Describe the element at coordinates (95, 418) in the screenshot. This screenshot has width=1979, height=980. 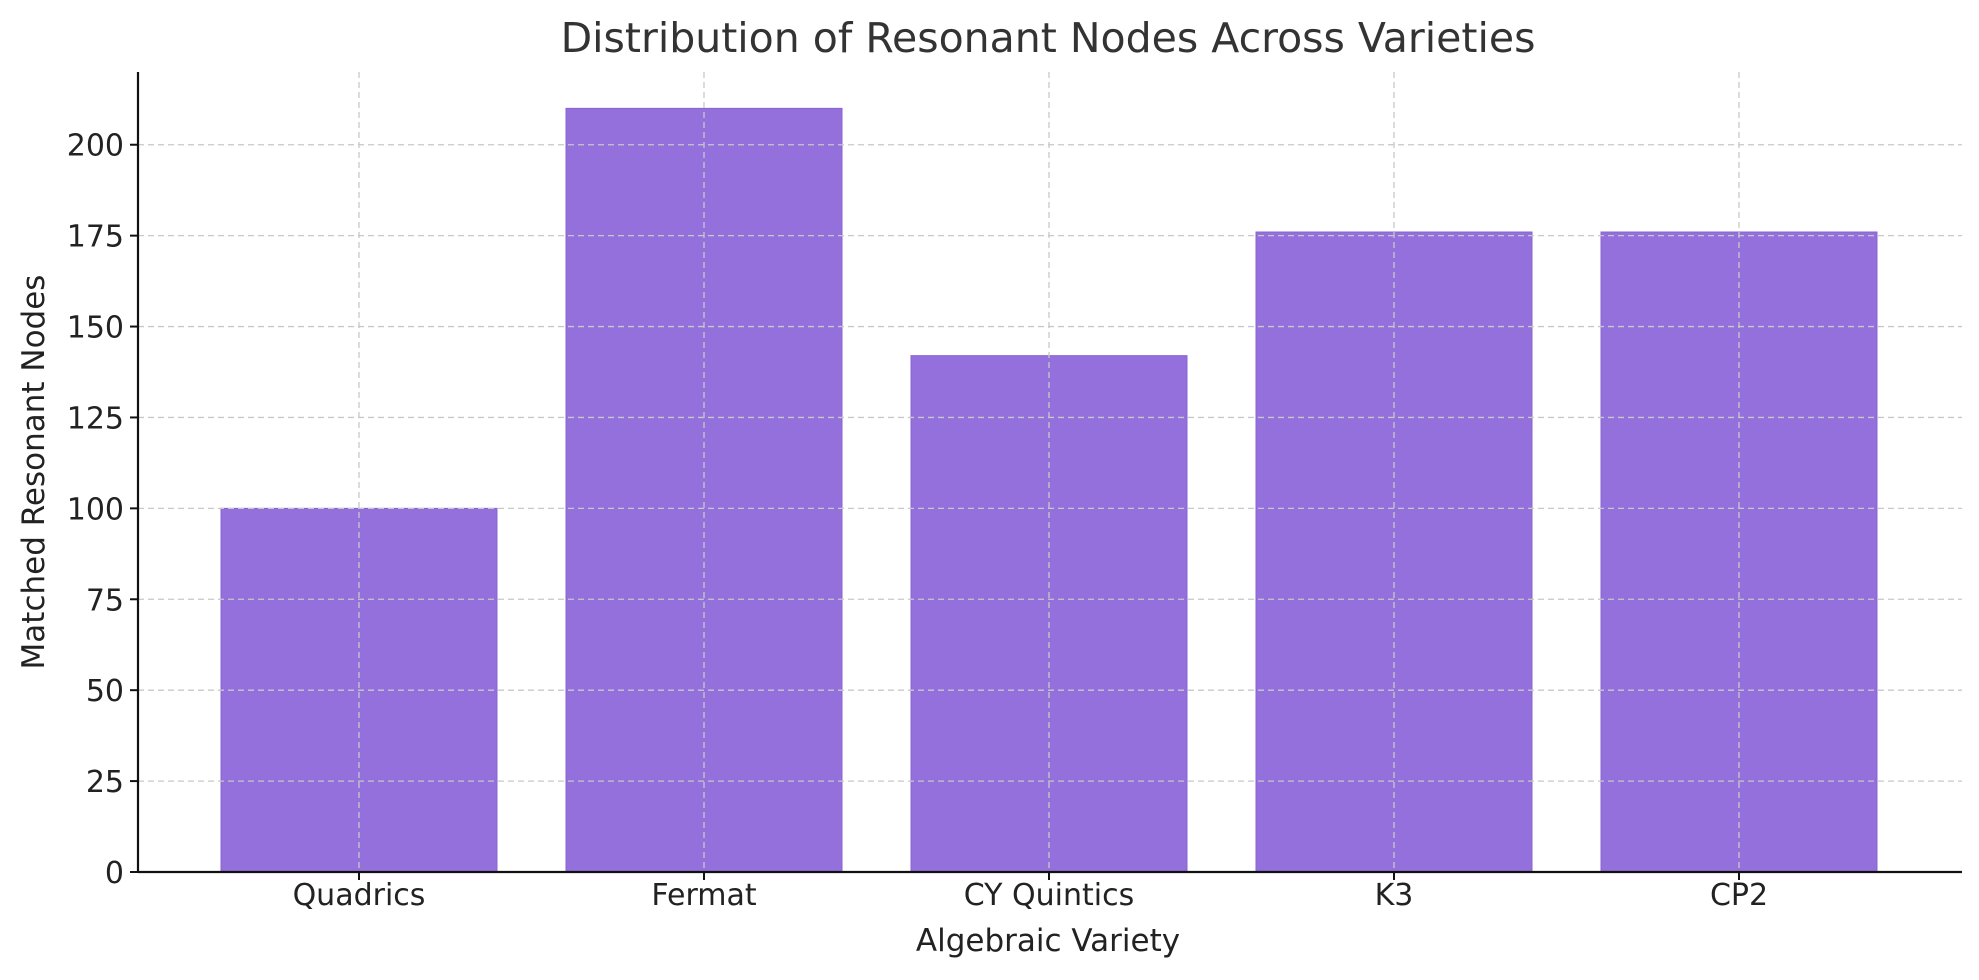
I see `y-tick-label: 125` at that location.